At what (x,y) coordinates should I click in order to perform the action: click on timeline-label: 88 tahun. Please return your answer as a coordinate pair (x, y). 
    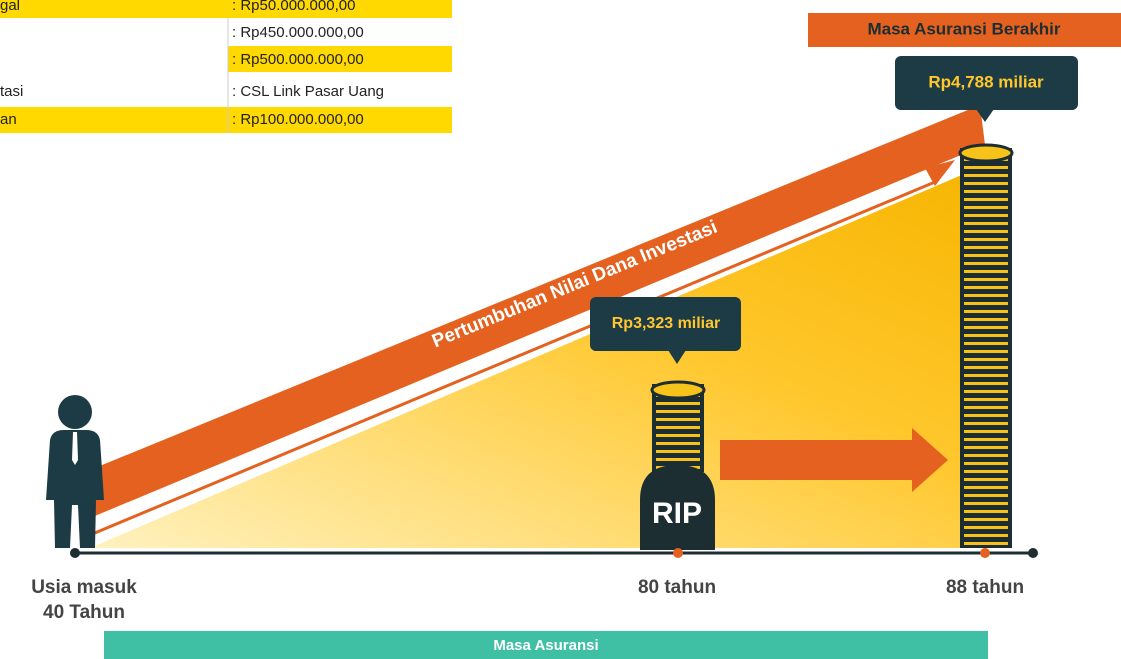
    Looking at the image, I should click on (985, 587).